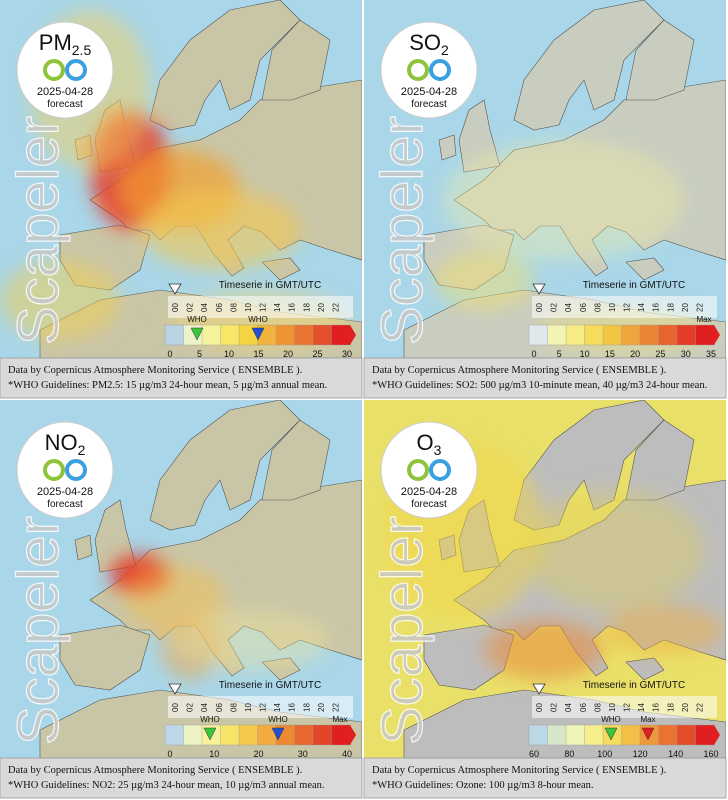 The image size is (728, 800). I want to click on scale-label: 5, so click(199, 354).